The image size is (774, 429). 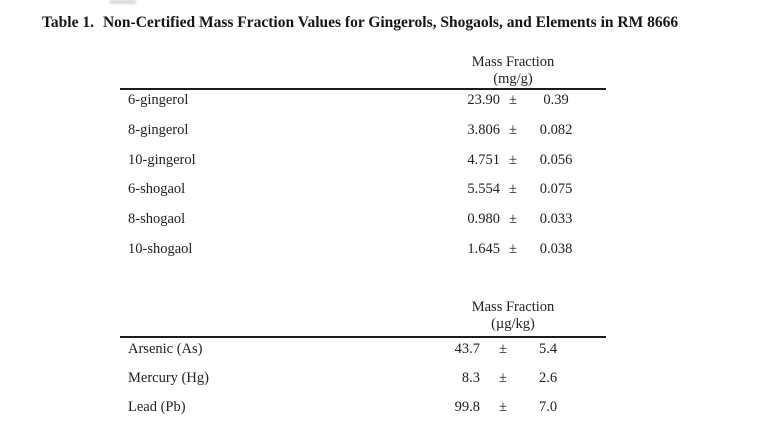 I want to click on value-cell: 23.90, so click(x=483, y=100).